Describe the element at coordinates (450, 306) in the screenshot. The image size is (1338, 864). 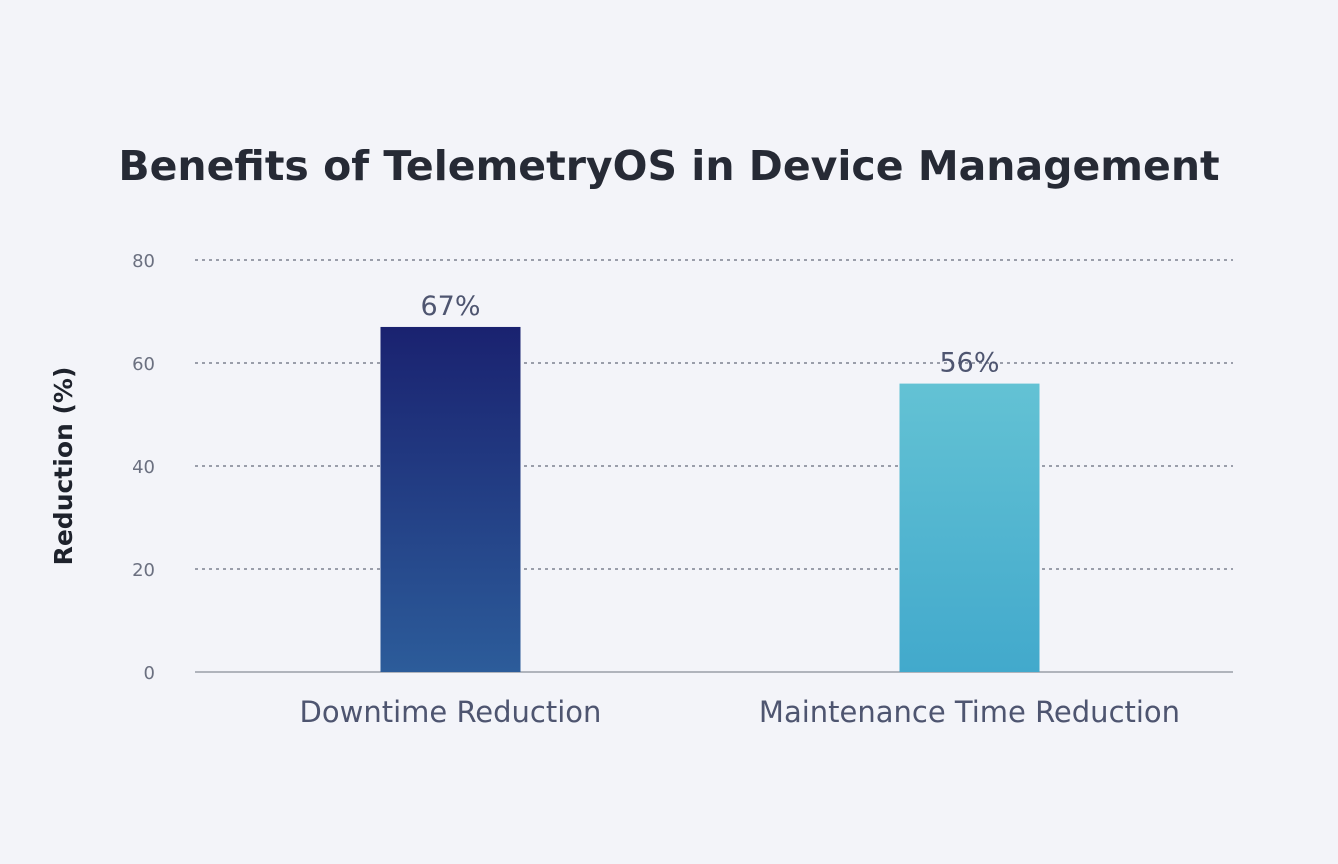
I see `bar-value-label: 67%` at that location.